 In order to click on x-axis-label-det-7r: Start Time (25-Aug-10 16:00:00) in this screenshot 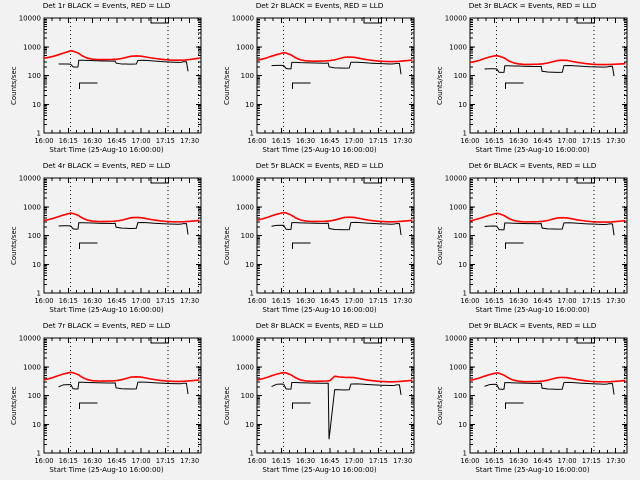, I will do `click(106, 470)`.